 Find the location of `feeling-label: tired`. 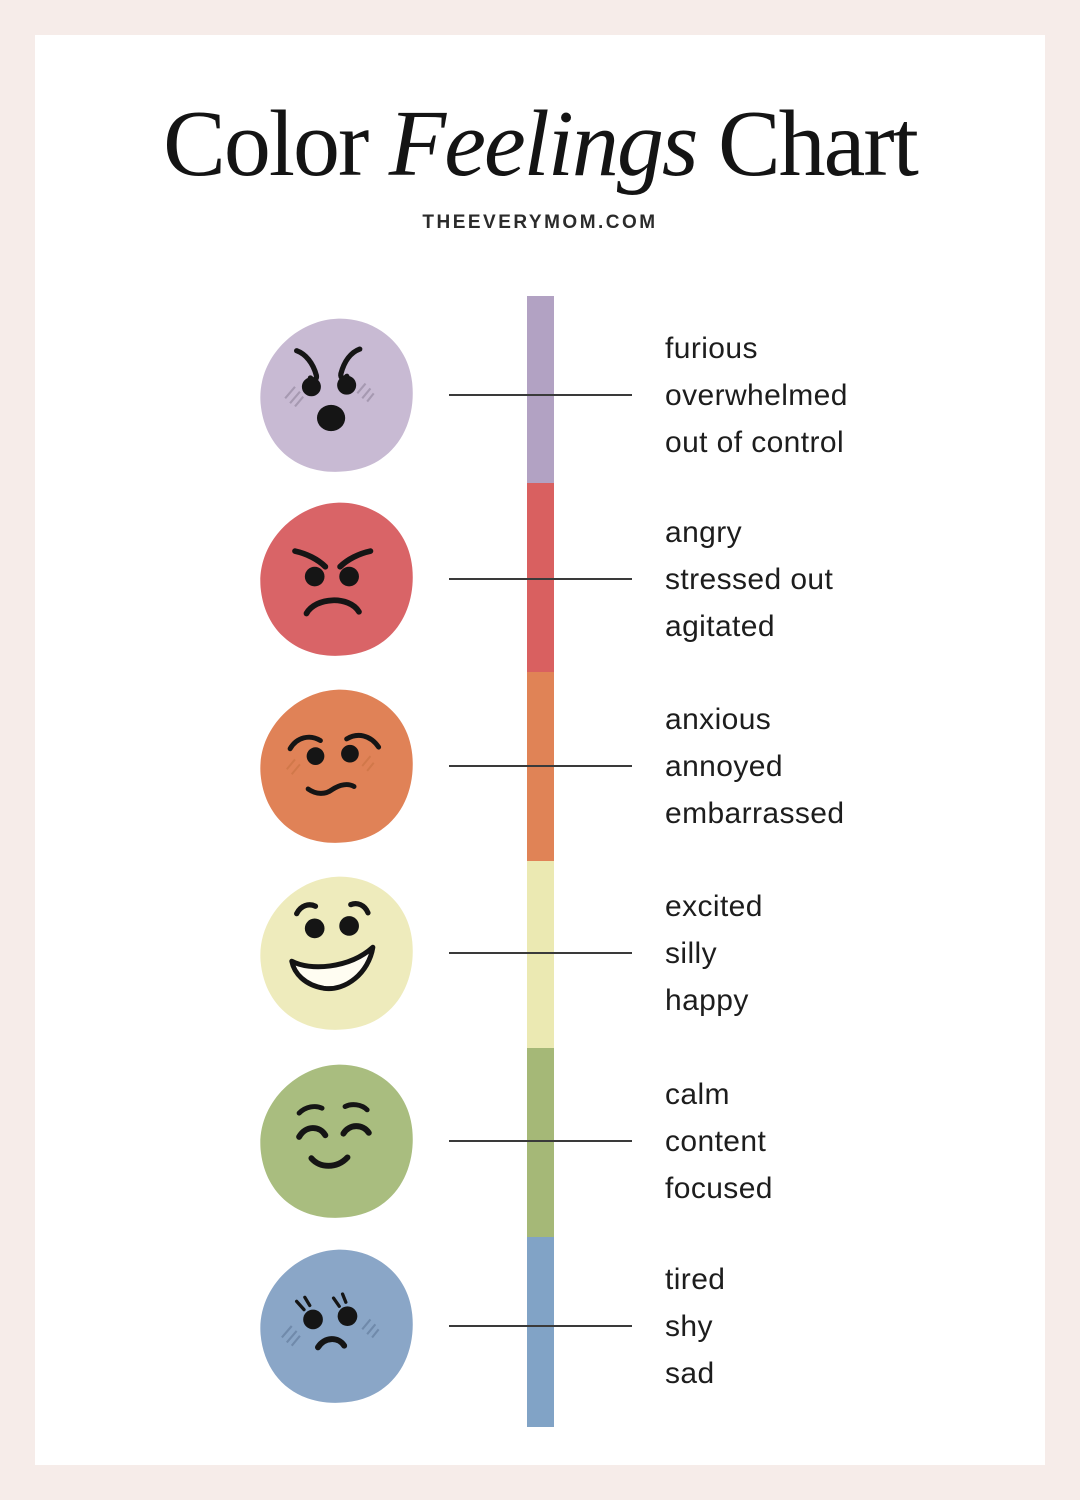

feeling-label: tired is located at coordinates (695, 1279).